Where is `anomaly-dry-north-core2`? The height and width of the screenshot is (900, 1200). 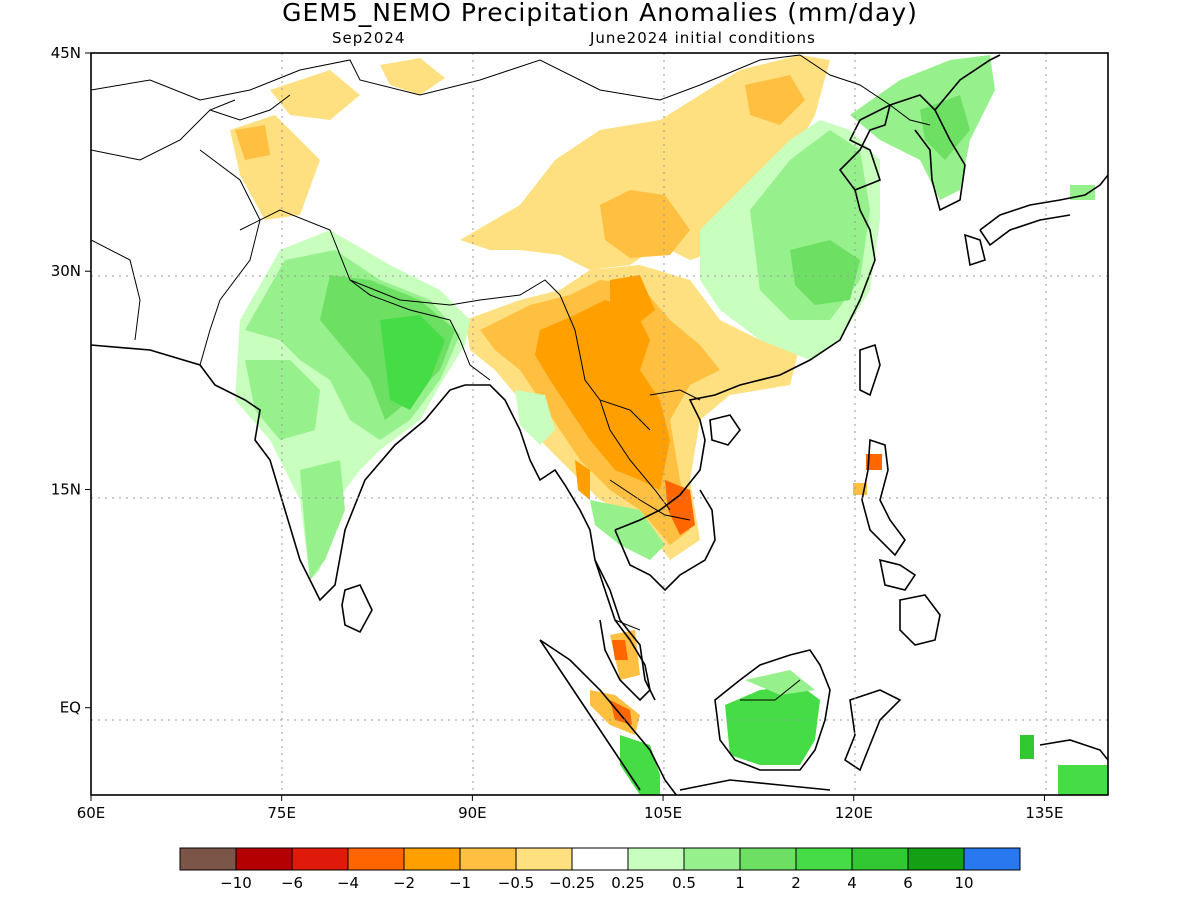 anomaly-dry-north-core2 is located at coordinates (775, 100).